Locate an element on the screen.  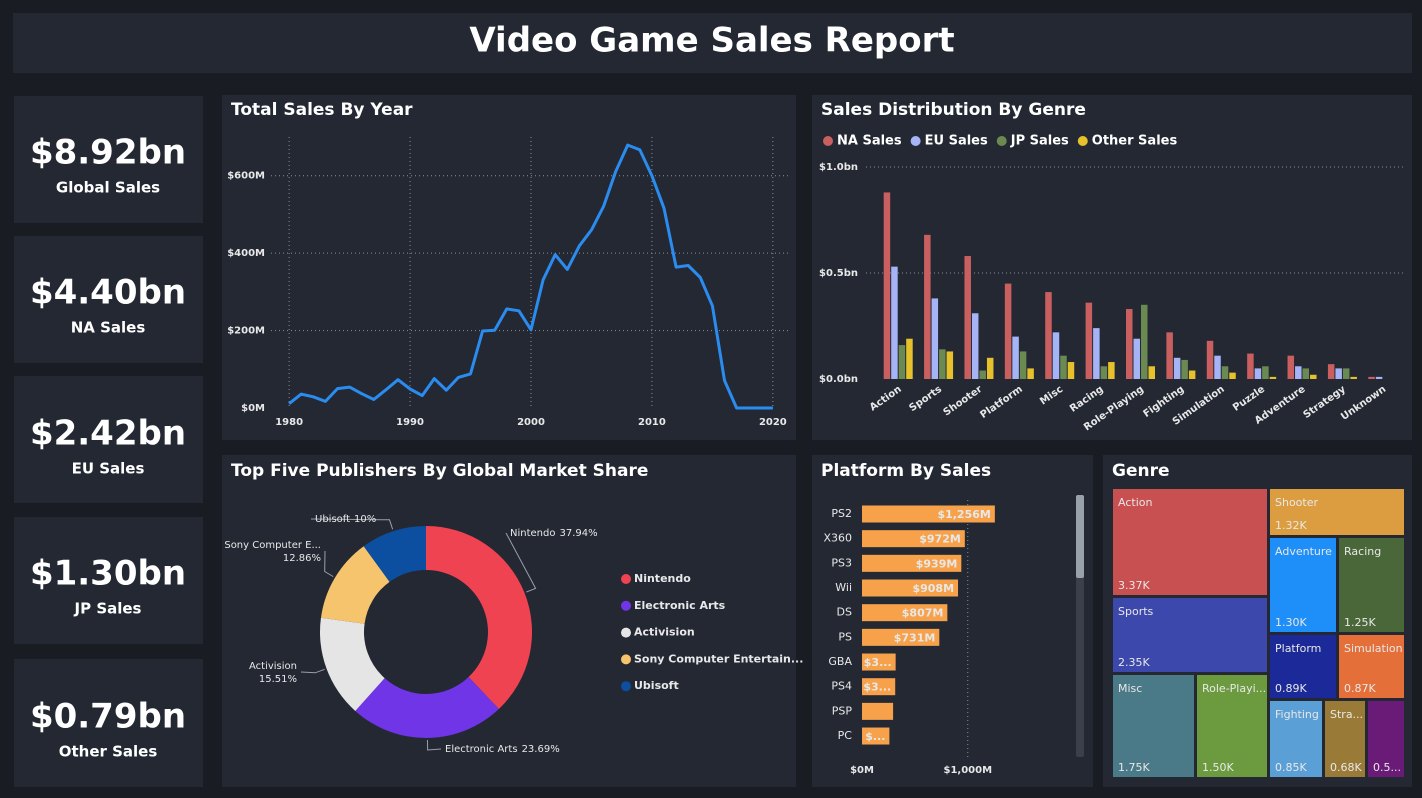
y-tick-label: GBA is located at coordinates (840, 661).